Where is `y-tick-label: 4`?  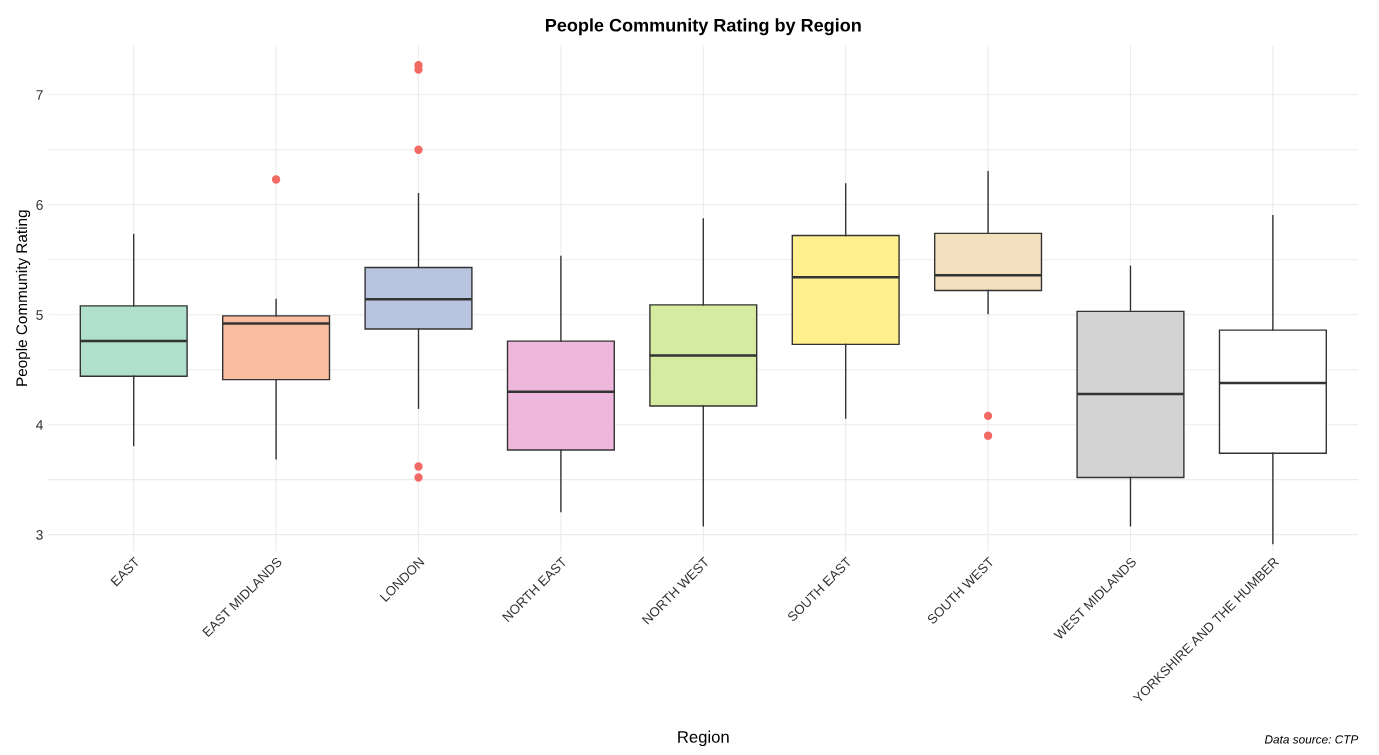 y-tick-label: 4 is located at coordinates (39, 425).